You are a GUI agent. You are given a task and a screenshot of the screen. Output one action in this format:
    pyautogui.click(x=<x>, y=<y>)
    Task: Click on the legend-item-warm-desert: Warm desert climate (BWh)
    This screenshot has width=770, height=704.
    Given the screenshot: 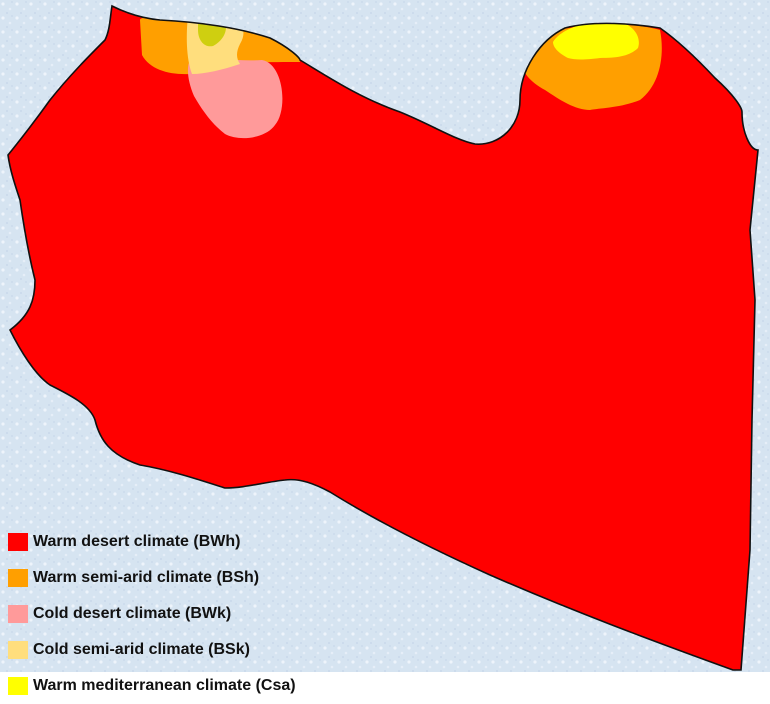 What is the action you would take?
    pyautogui.click(x=218, y=542)
    